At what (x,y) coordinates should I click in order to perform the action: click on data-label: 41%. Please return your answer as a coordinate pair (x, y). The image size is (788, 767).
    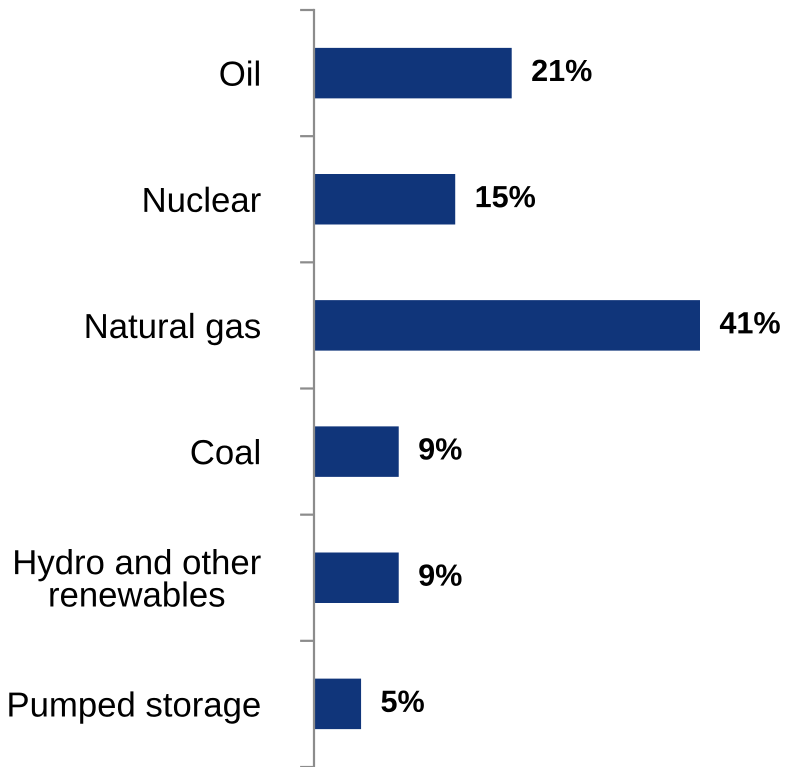
    Looking at the image, I should click on (750, 323).